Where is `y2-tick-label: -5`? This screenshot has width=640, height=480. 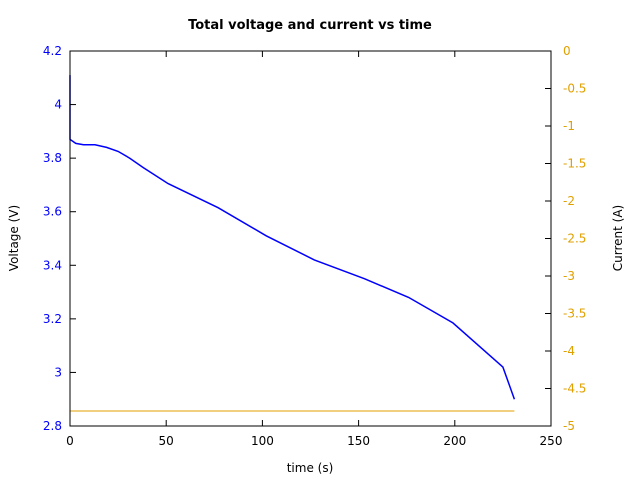 y2-tick-label: -5 is located at coordinates (569, 426).